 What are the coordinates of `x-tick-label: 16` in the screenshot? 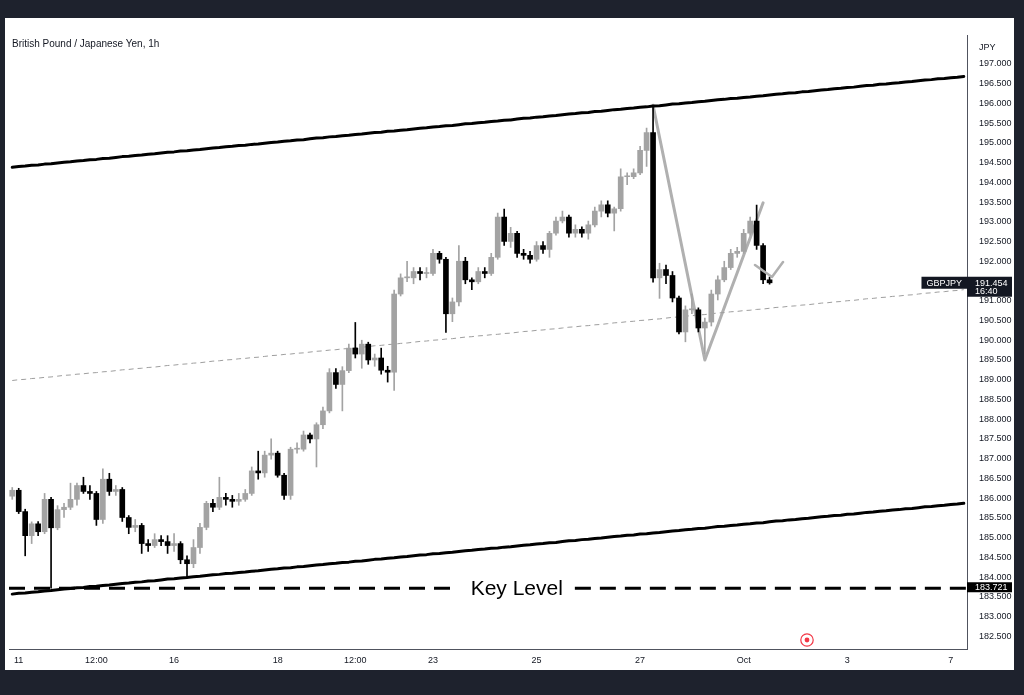 It's located at (174, 659).